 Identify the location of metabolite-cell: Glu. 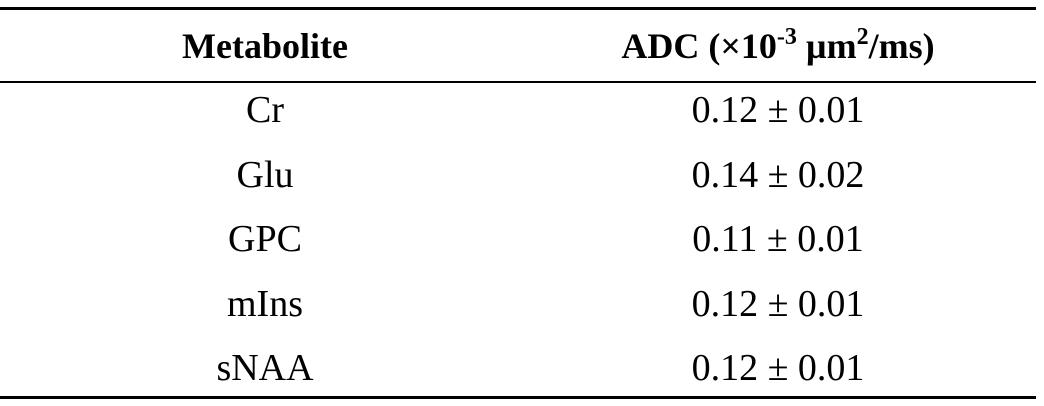
(265, 174).